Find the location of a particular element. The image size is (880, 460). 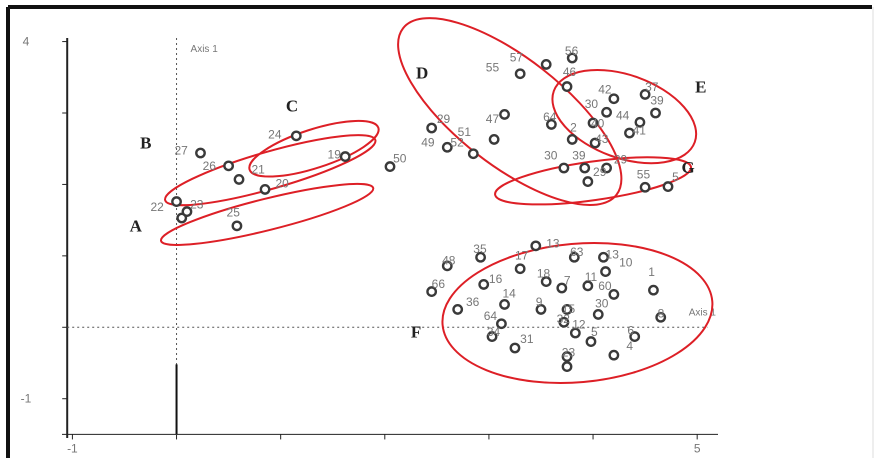

data-point-label: 21 is located at coordinates (259, 170).